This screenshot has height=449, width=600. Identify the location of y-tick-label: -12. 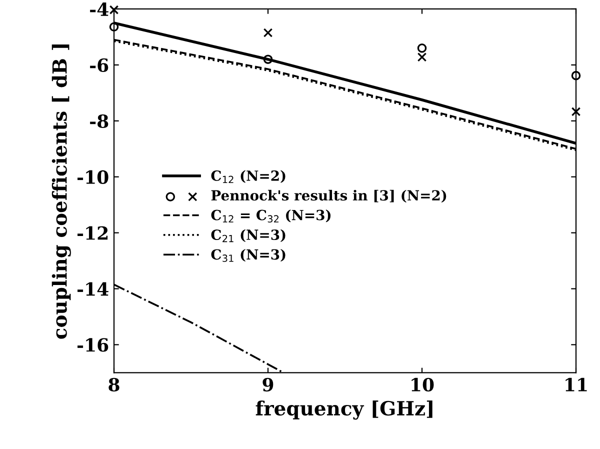
(93, 233).